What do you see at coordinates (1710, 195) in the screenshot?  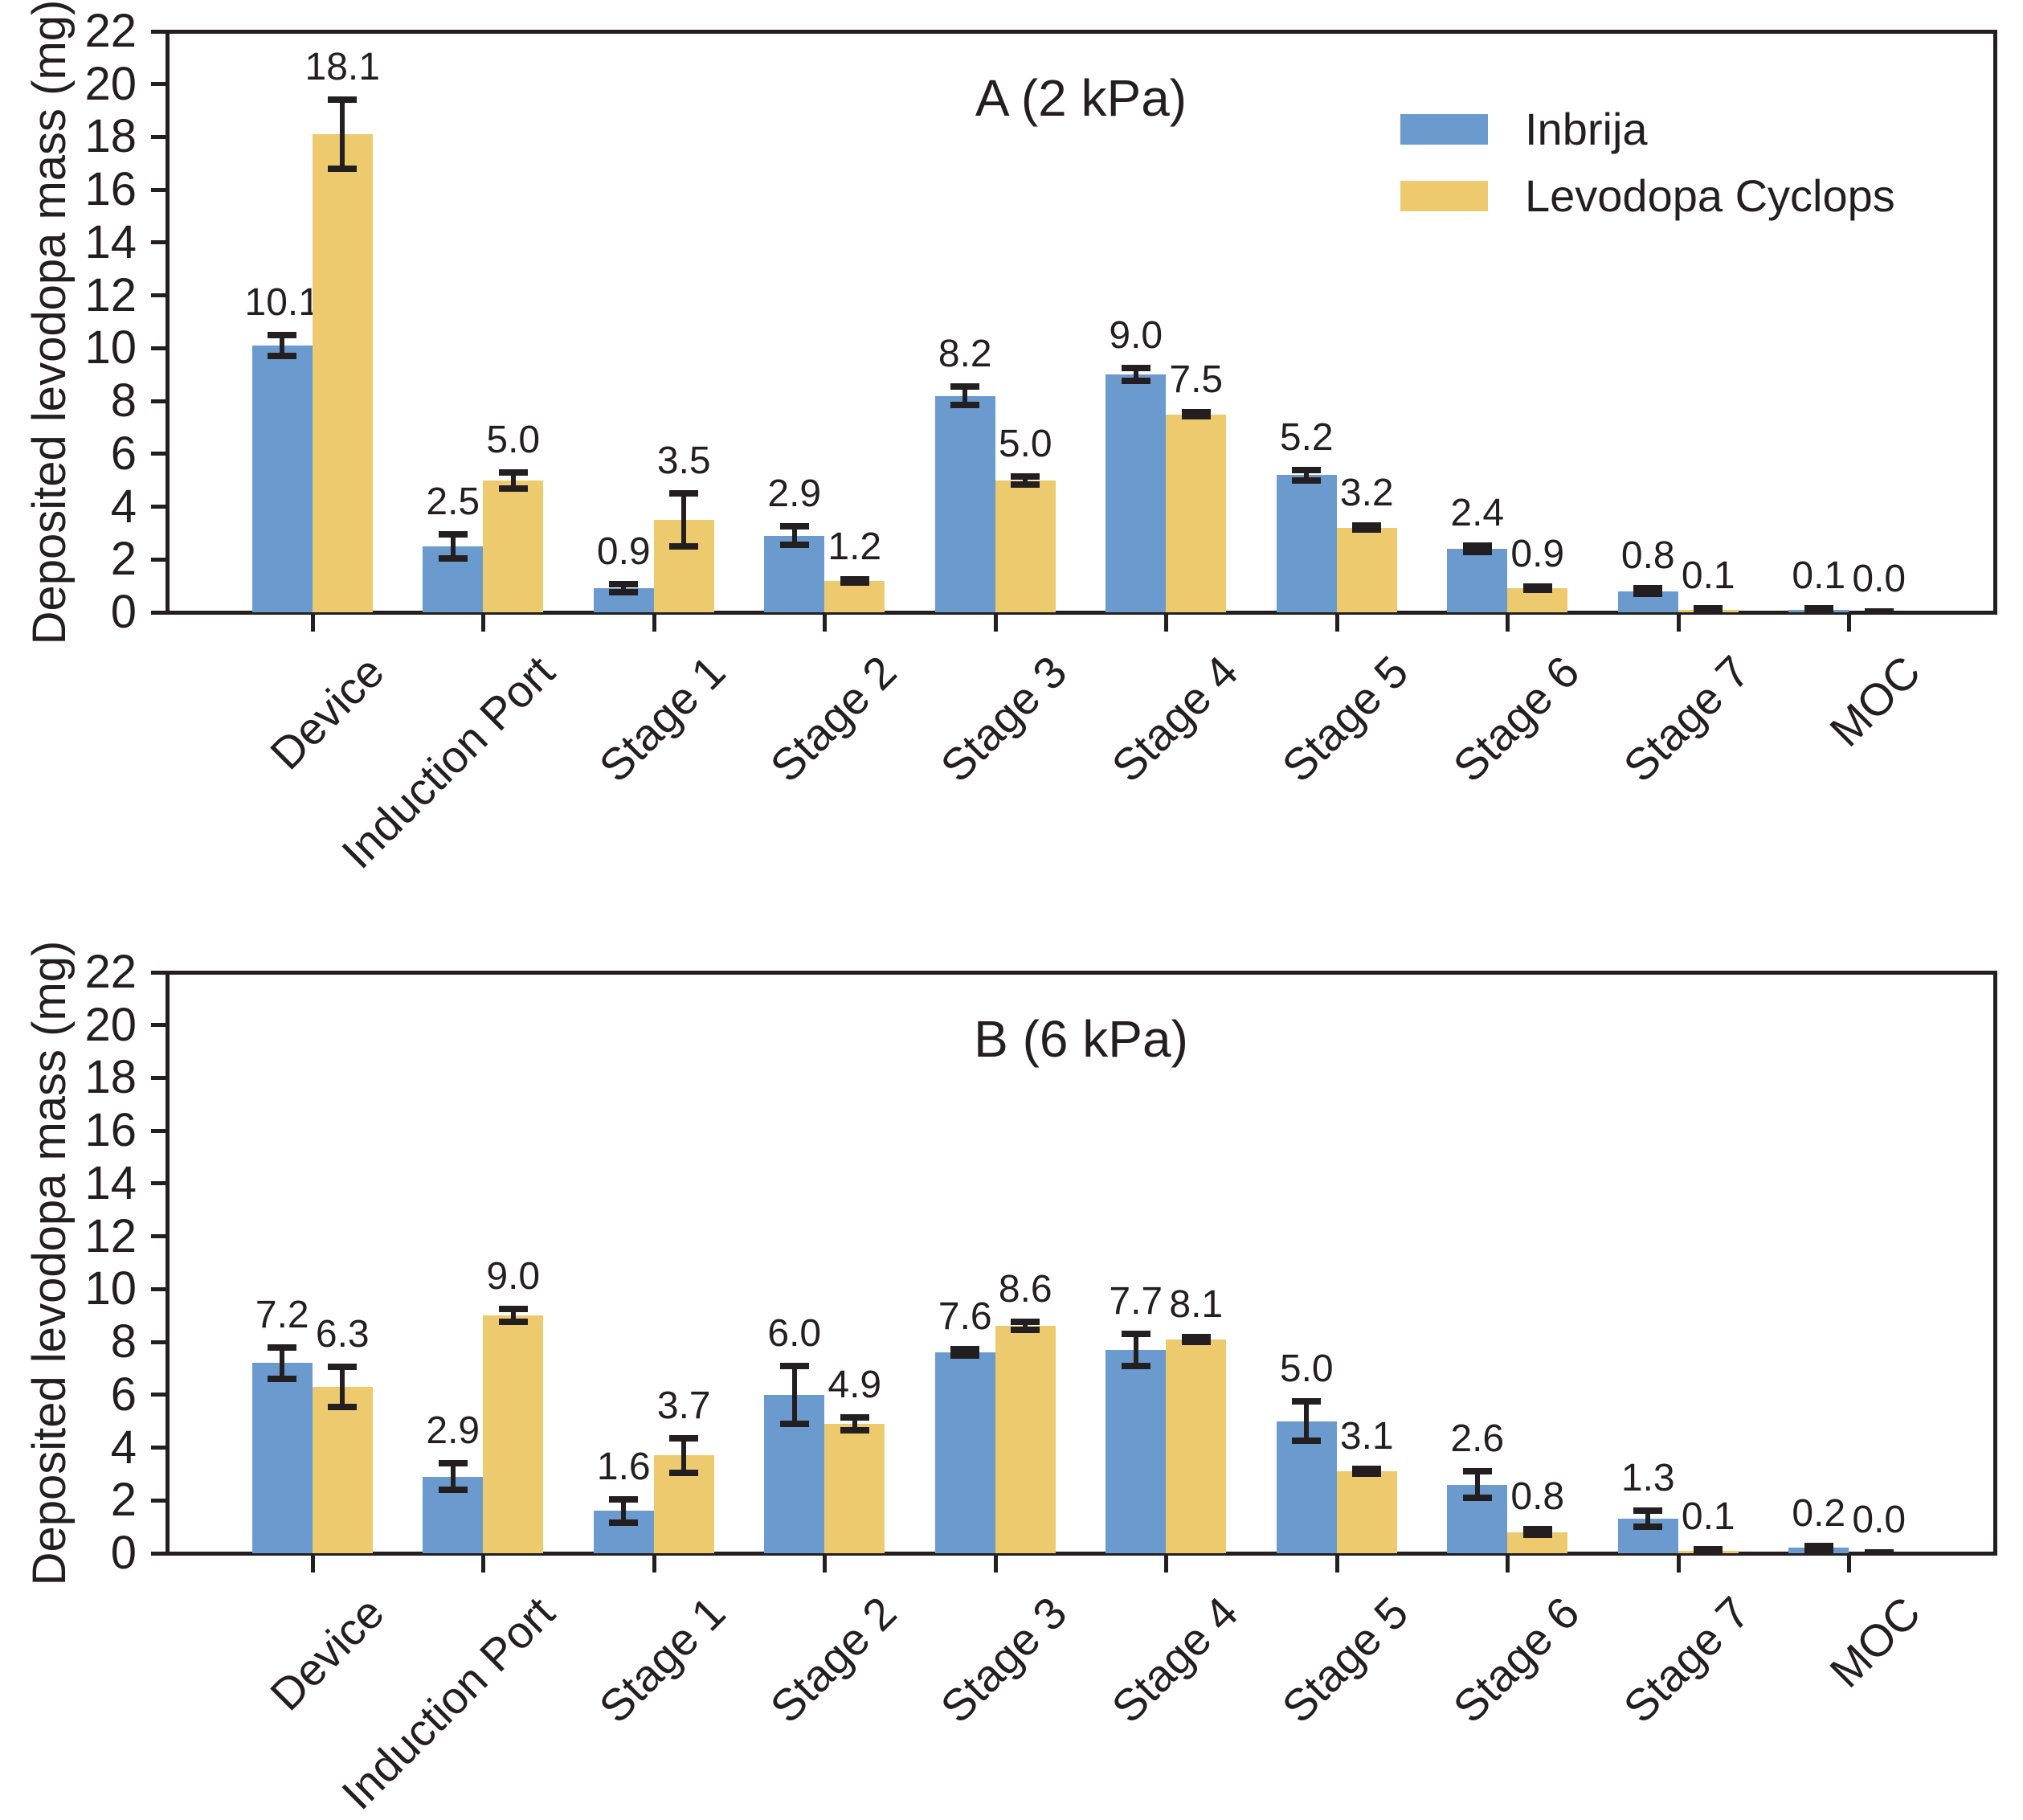 I see `legend-label-levodopa-cyclops: Levodopa Cyclops` at bounding box center [1710, 195].